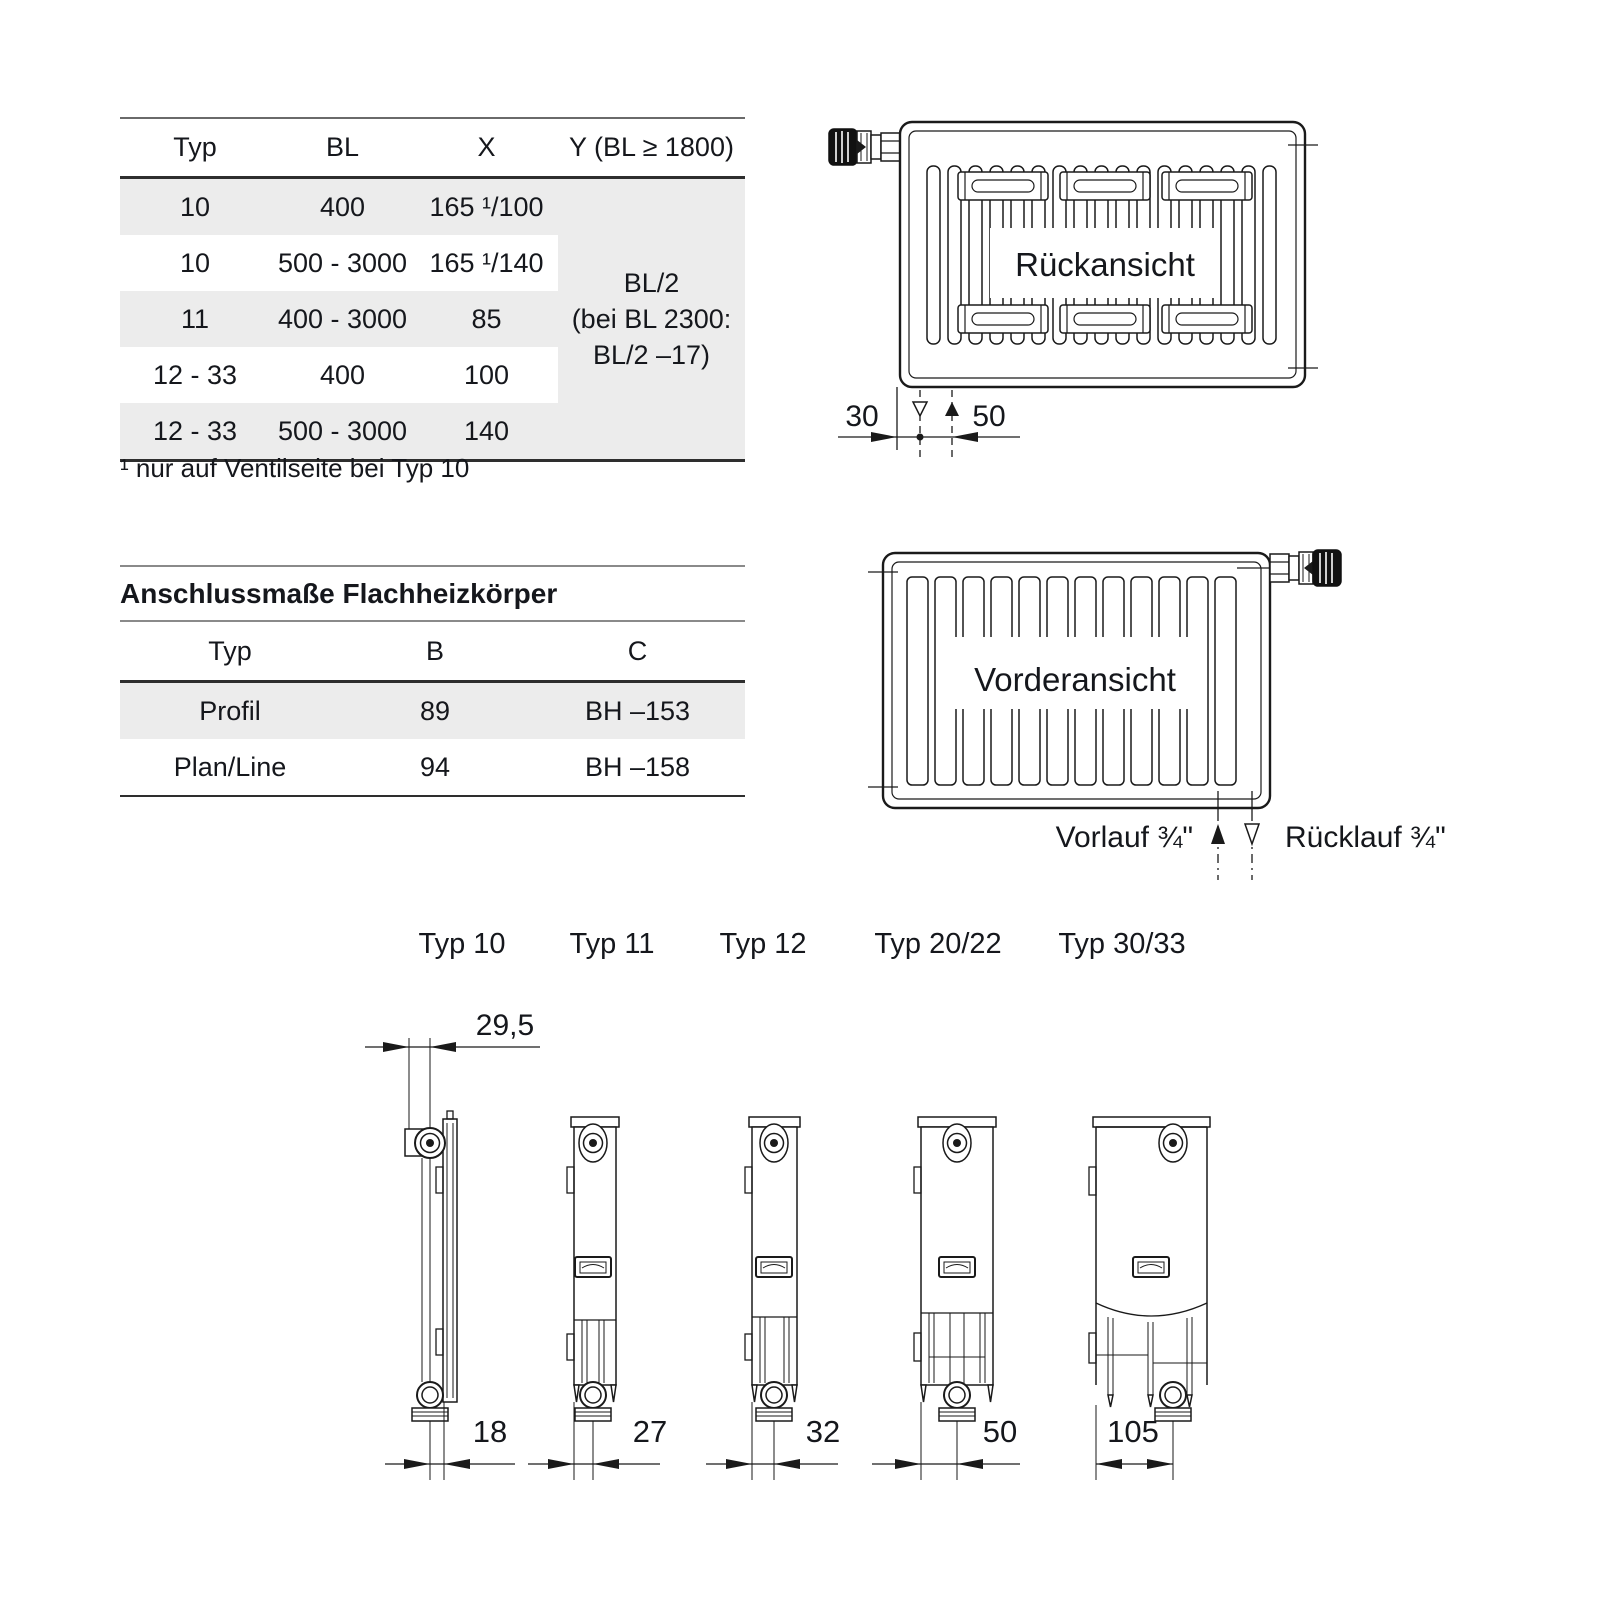  What do you see at coordinates (1124, 837) in the screenshot?
I see `flow-label: Vorlauf ¾"` at bounding box center [1124, 837].